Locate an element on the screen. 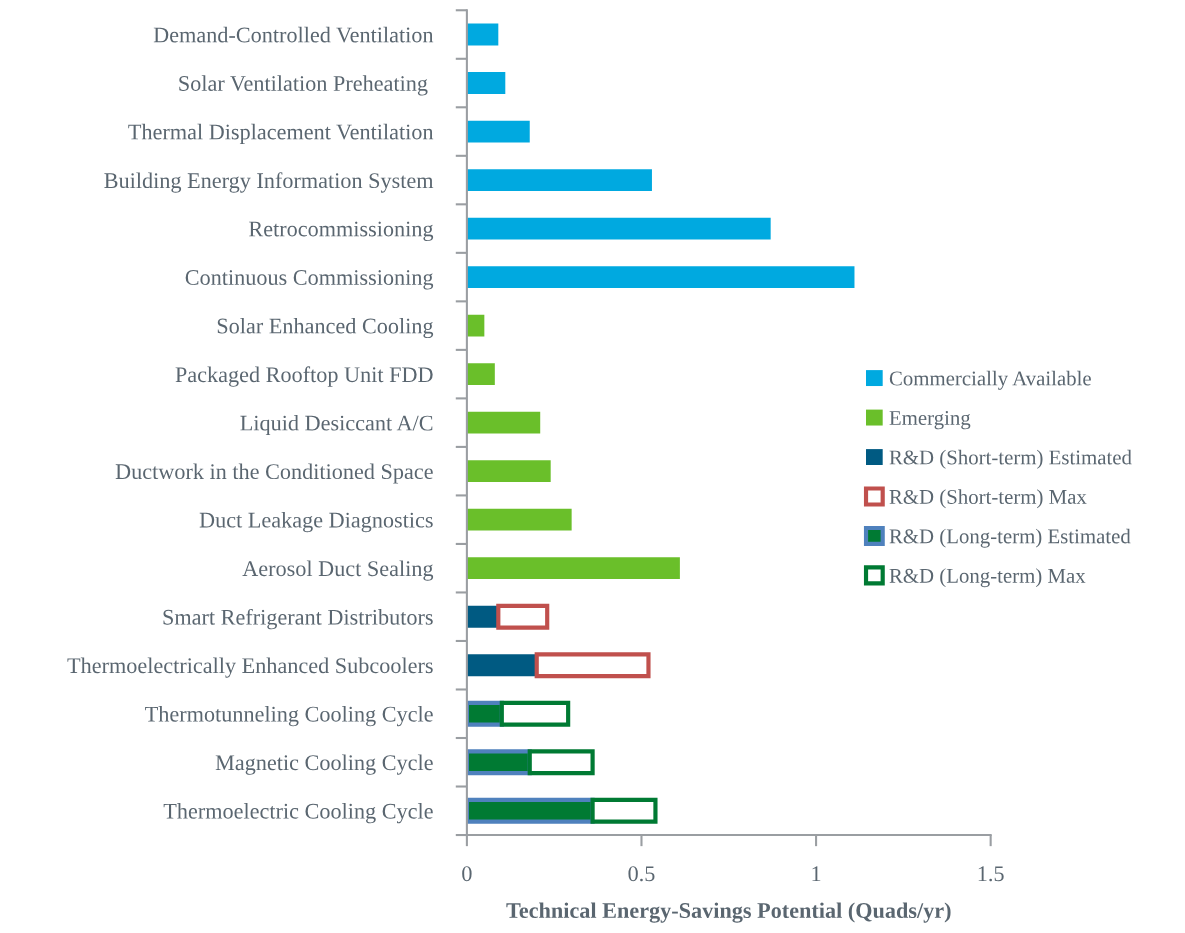  y-tick-label: Continuous Commissioning is located at coordinates (309, 280).